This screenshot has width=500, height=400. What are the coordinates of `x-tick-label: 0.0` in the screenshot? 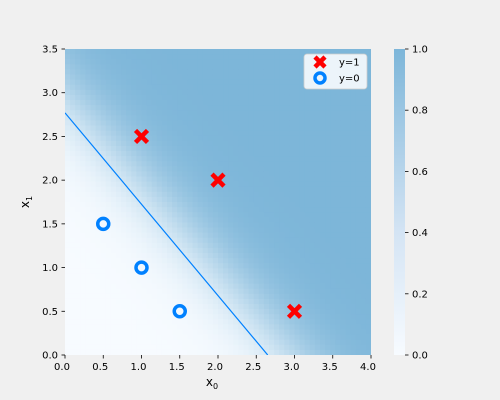 It's located at (62, 367).